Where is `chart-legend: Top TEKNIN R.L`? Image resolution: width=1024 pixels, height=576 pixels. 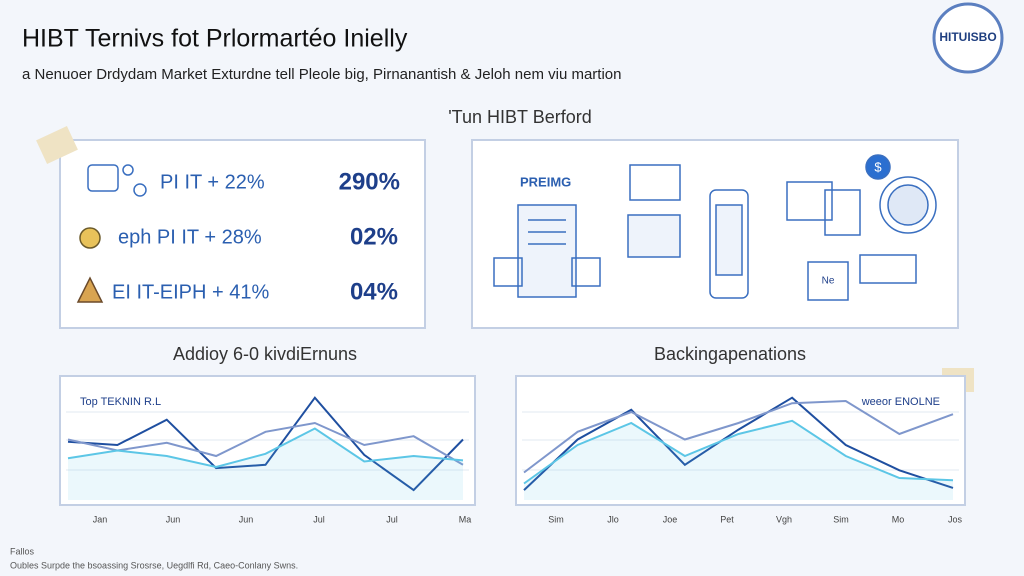 chart-legend: Top TEKNIN R.L is located at coordinates (120, 402).